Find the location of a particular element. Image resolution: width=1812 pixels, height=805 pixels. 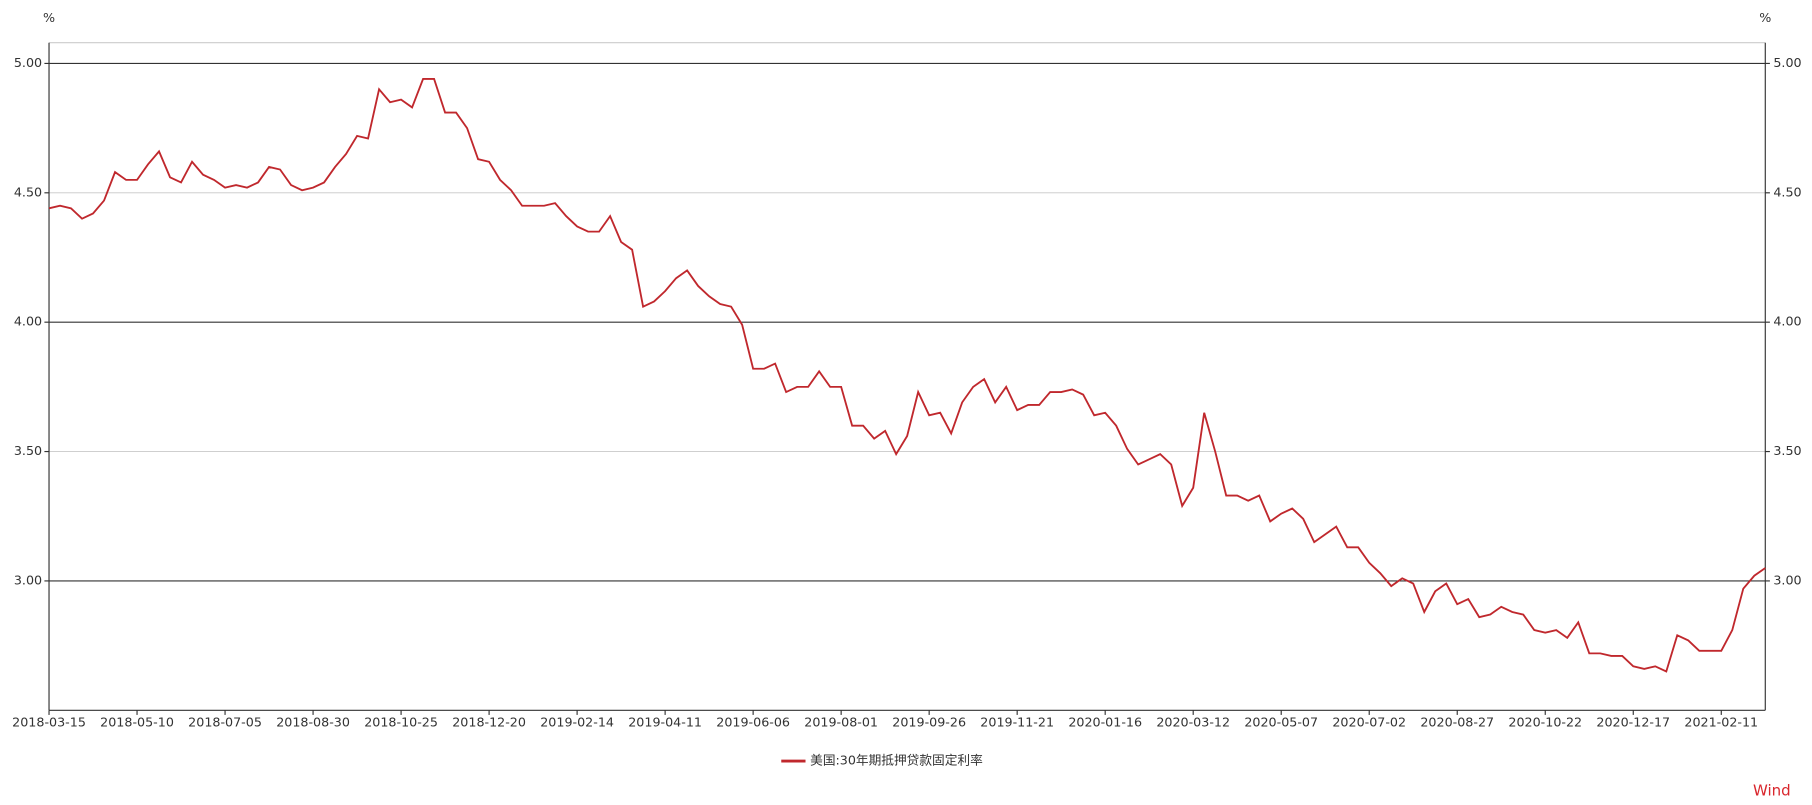

x-tick-label: 2019-06-06 is located at coordinates (753, 721).